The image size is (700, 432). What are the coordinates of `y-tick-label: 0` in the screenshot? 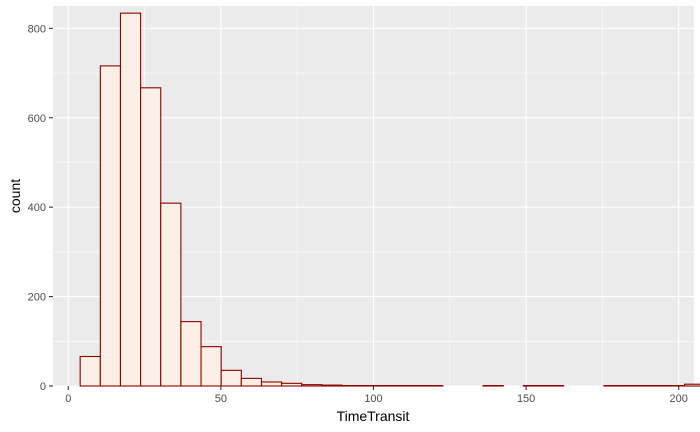 It's located at (43, 387).